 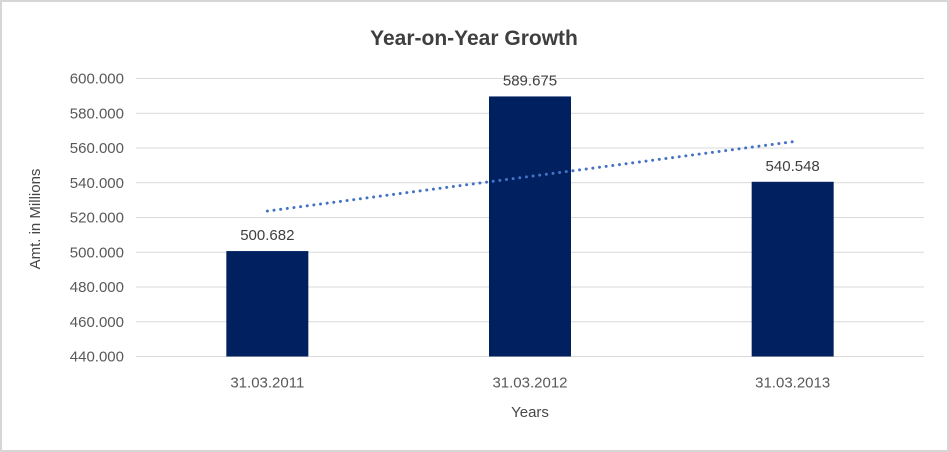 What do you see at coordinates (793, 166) in the screenshot?
I see `data-label: 540.548` at bounding box center [793, 166].